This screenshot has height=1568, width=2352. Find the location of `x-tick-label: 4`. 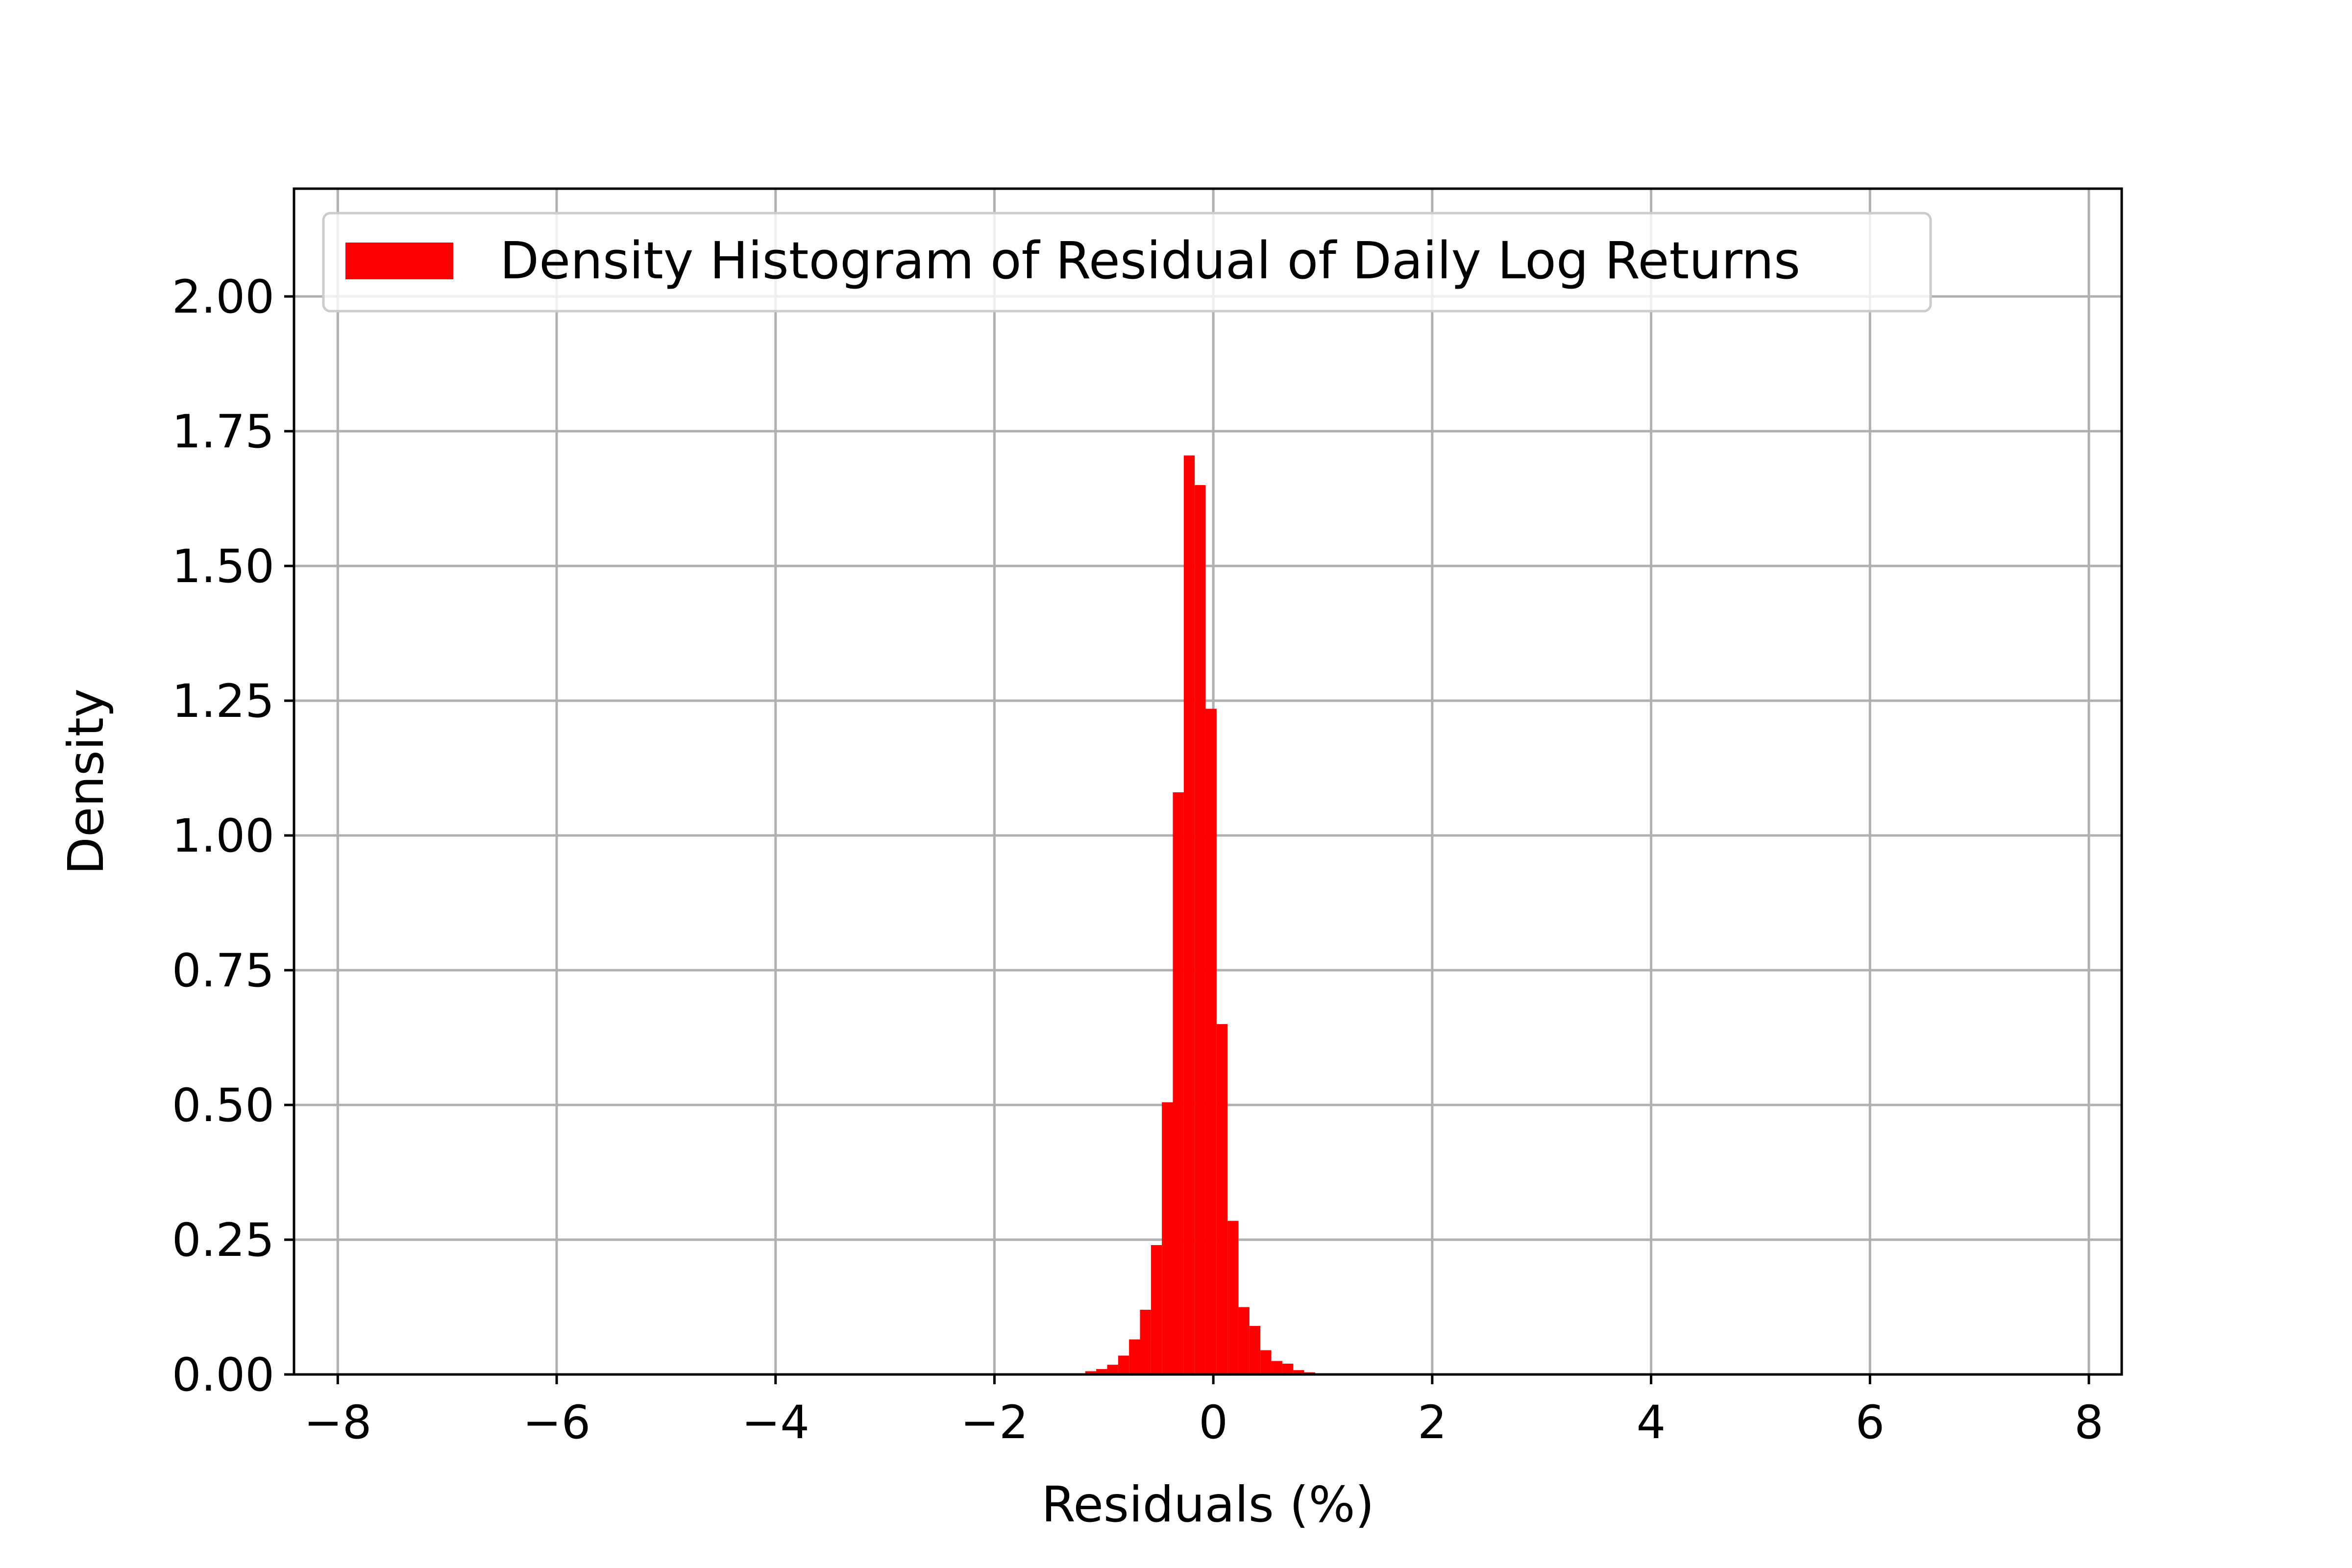

x-tick-label: 4 is located at coordinates (1651, 1422).